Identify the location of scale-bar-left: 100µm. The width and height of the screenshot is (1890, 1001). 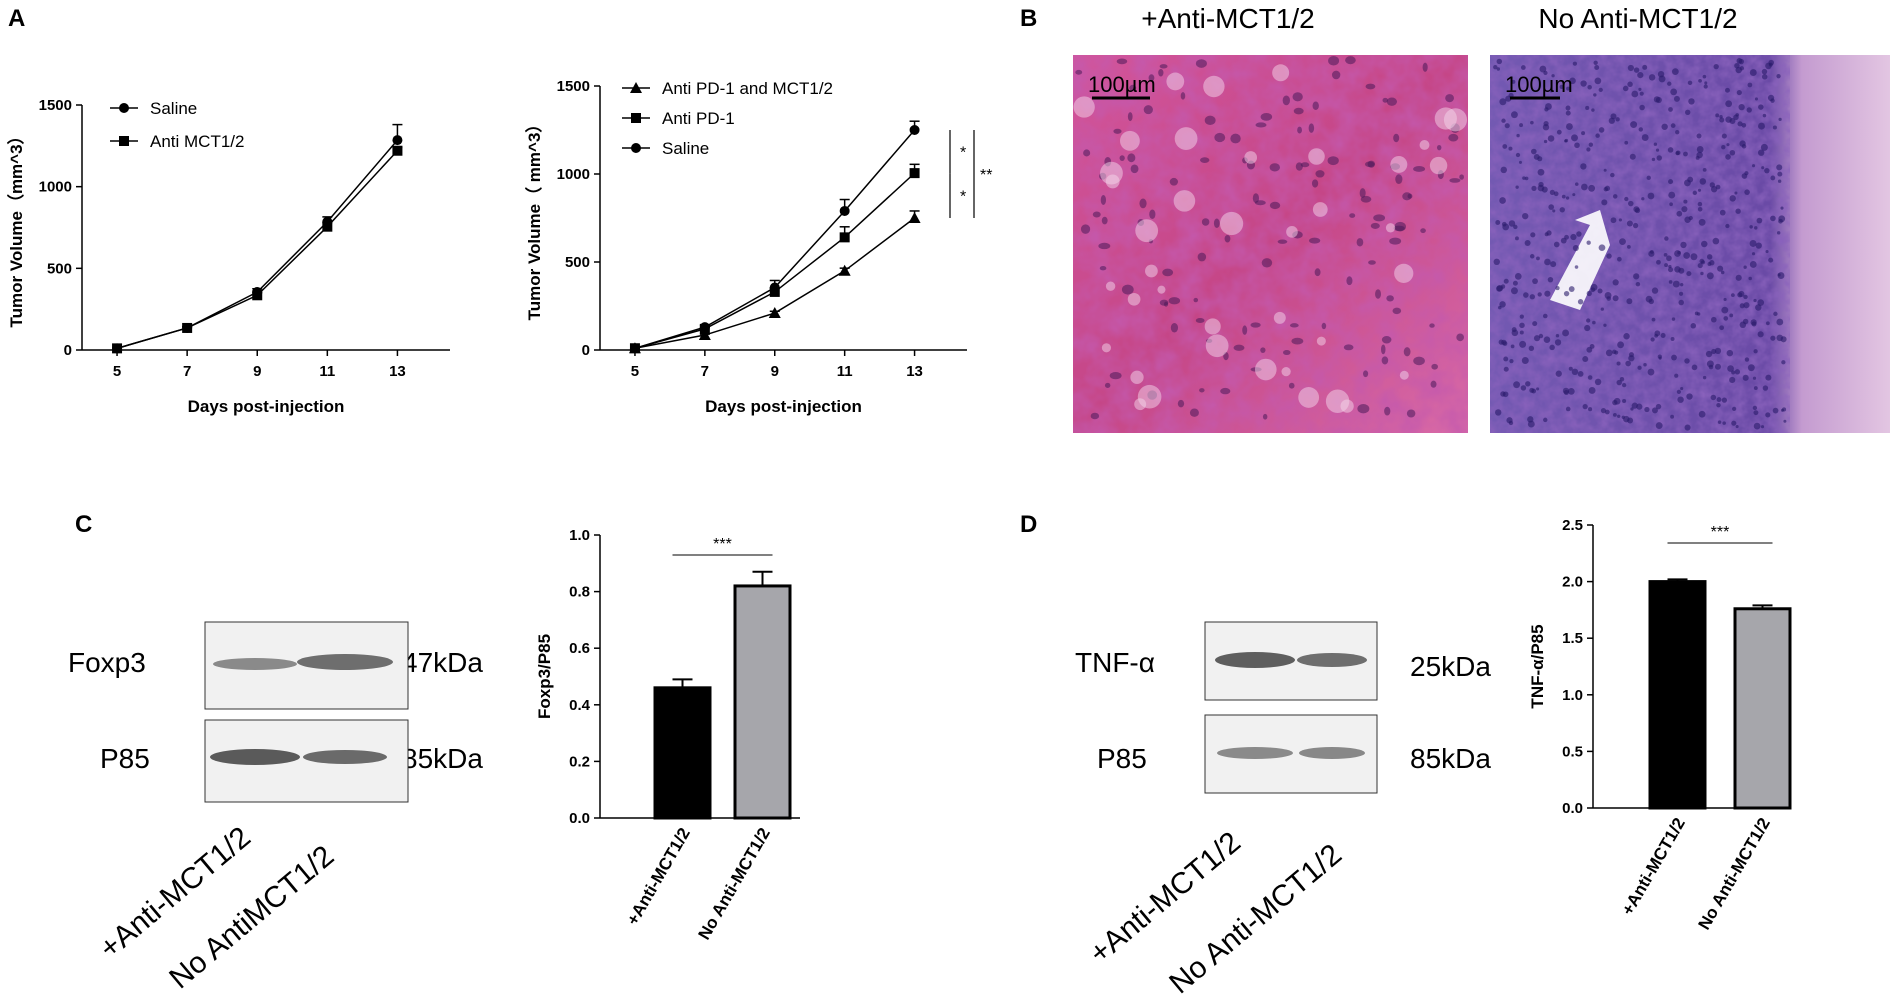
(1122, 84).